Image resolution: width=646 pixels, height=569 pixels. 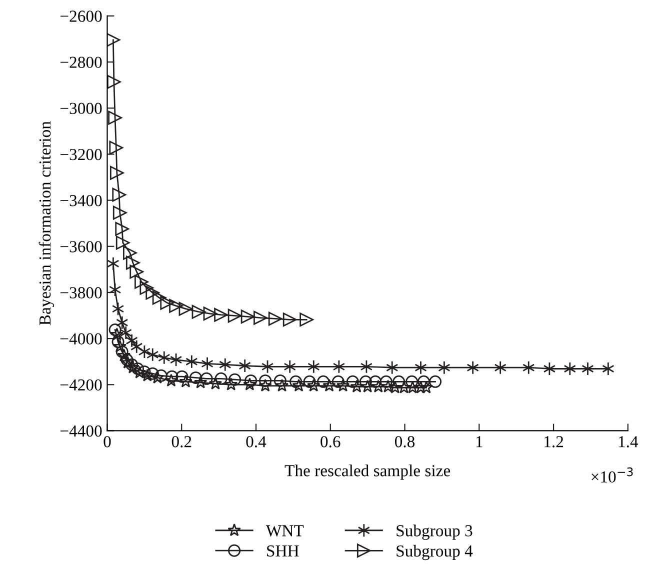 I want to click on y-tick-label: −2800, so click(x=81, y=62).